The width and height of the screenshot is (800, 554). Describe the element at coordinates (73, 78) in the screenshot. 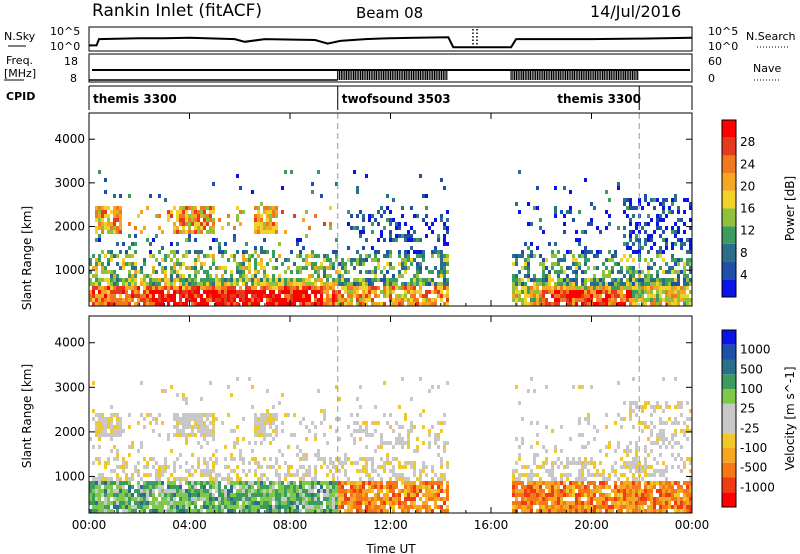

I see `freq-tick-bottom: 8` at that location.